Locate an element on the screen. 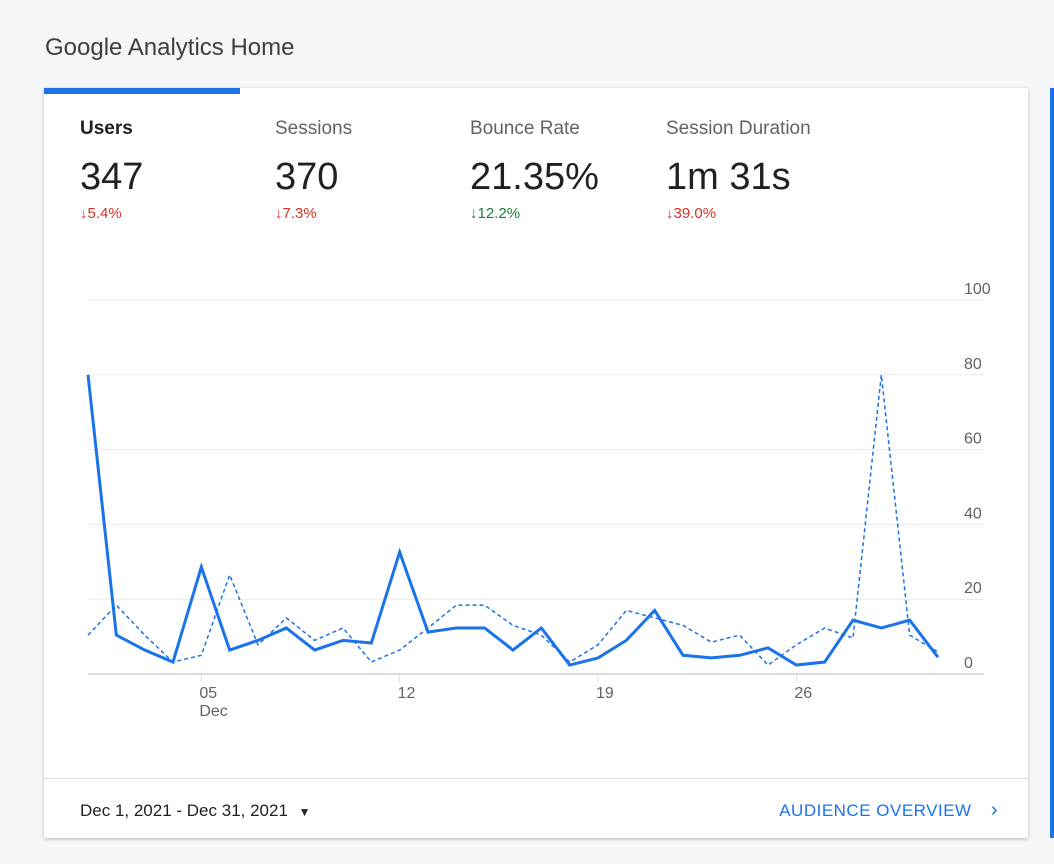 This screenshot has width=1054, height=864. y-tick-label: 80 is located at coordinates (973, 364).